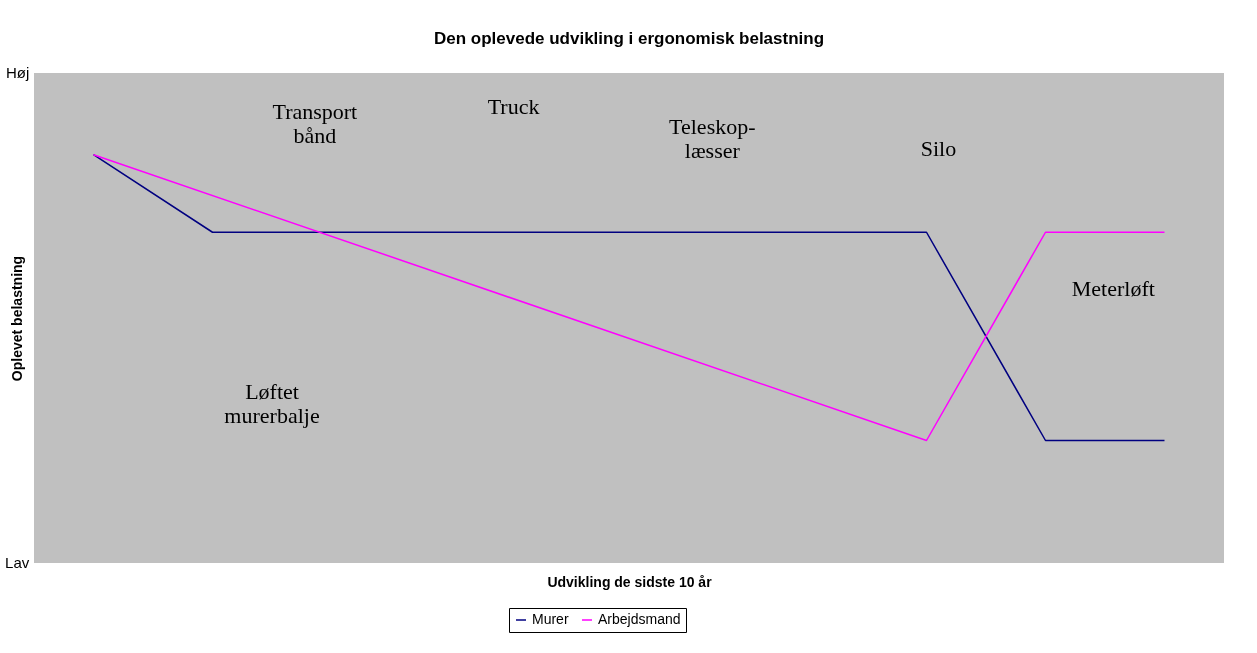 The width and height of the screenshot is (1257, 653). I want to click on legend-label: Arbejdsmand, so click(639, 619).